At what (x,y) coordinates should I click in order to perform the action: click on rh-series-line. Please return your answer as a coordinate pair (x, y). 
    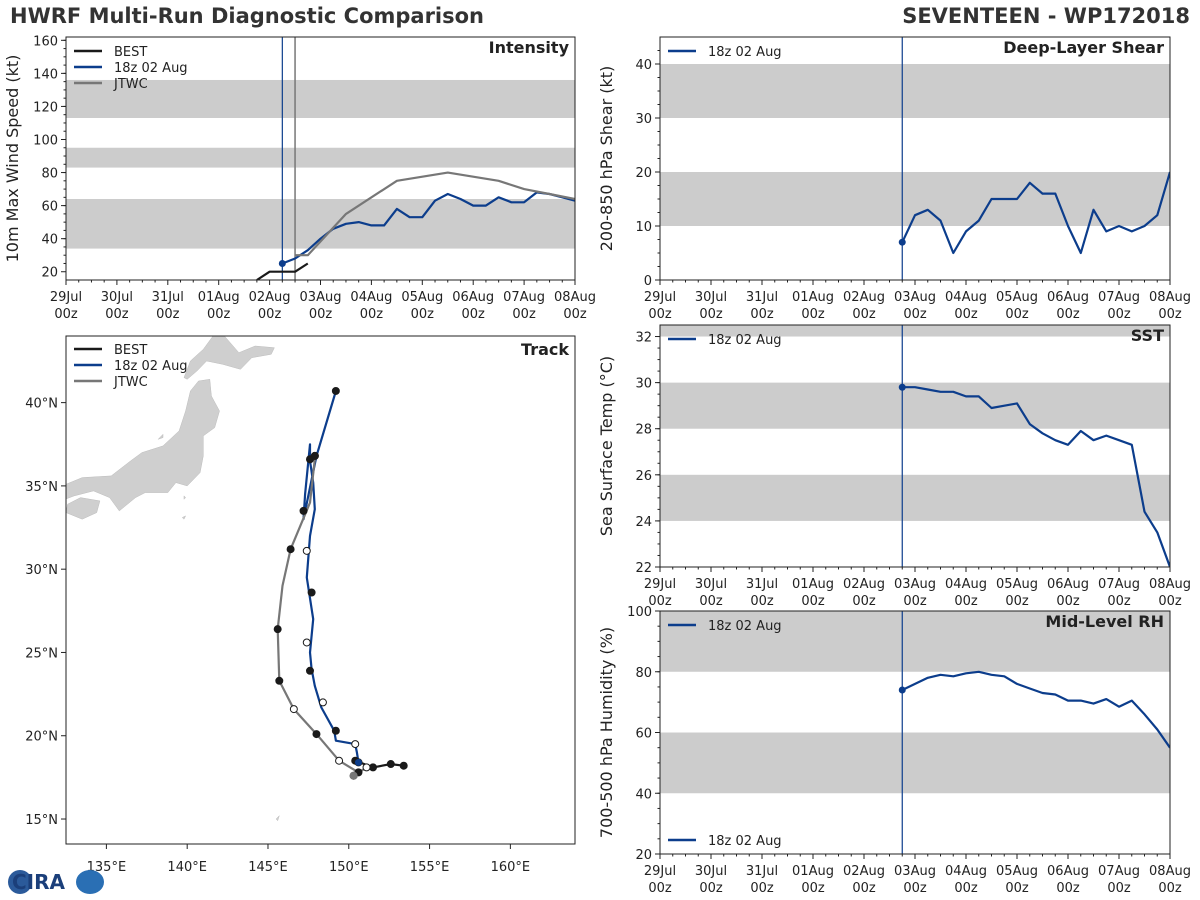
    Looking at the image, I should click on (1035, 709).